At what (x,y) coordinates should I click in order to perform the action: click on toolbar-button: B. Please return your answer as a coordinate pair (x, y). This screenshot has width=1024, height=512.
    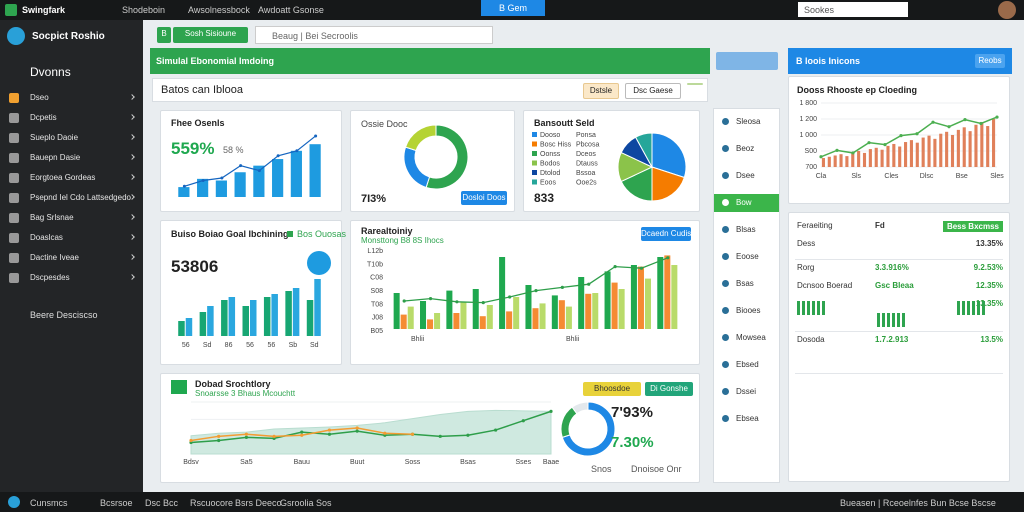
    Looking at the image, I should click on (164, 35).